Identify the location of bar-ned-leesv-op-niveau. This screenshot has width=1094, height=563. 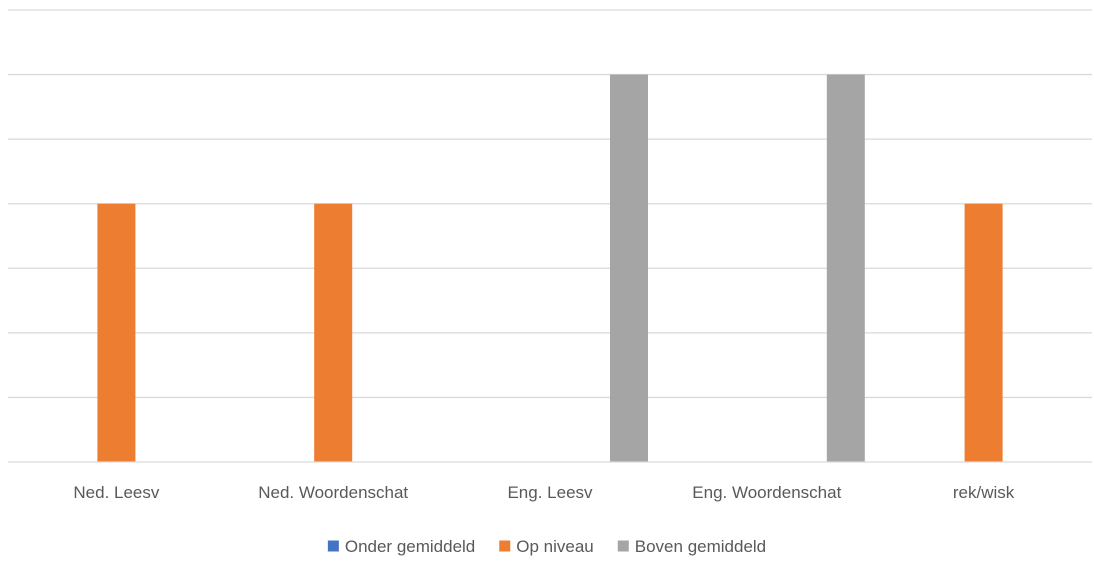
(116, 332).